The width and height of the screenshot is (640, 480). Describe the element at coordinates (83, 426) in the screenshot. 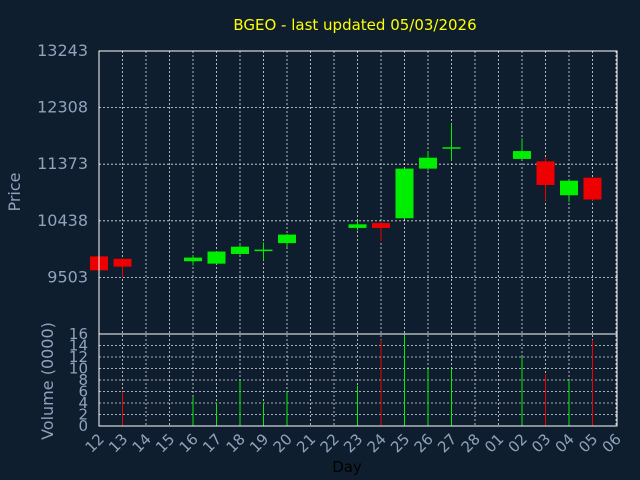

I see `volume-tick-label: 0` at that location.